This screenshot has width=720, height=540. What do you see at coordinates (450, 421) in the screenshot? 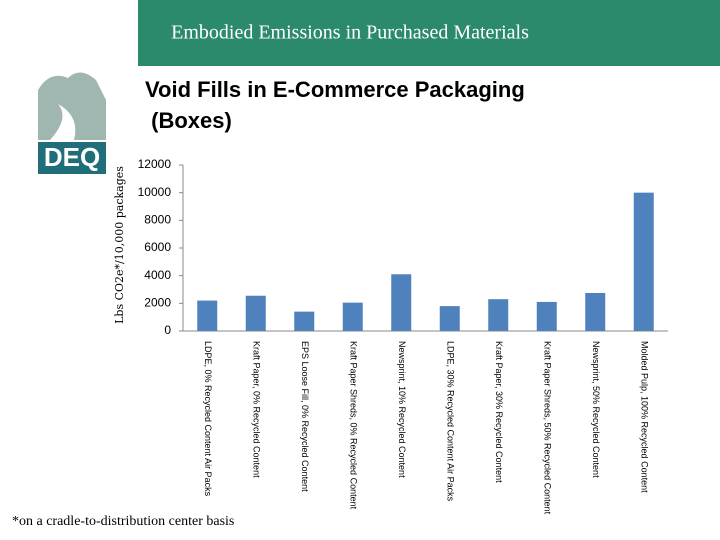
I see `x-tick-label: LDPE, 30% Recycled Content Air Packs` at bounding box center [450, 421].